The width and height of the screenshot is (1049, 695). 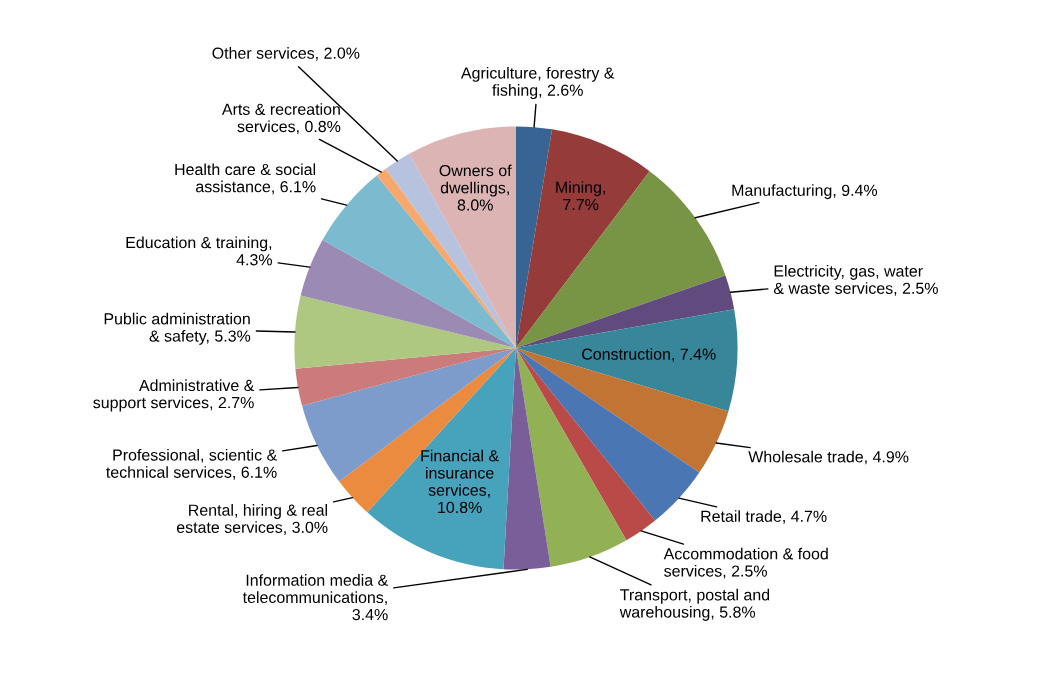 What do you see at coordinates (245, 179) in the screenshot?
I see `slice-label: Health care & social assistance, 6.1%` at bounding box center [245, 179].